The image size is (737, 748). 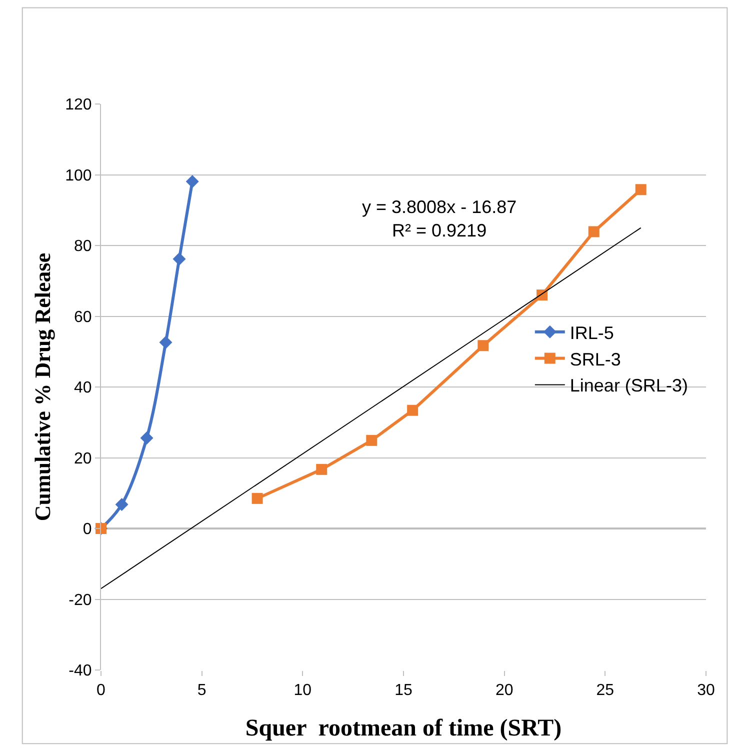 What do you see at coordinates (439, 218) in the screenshot?
I see `annotation: y = 3.8008x - 16.87 R² = 0.9219` at bounding box center [439, 218].